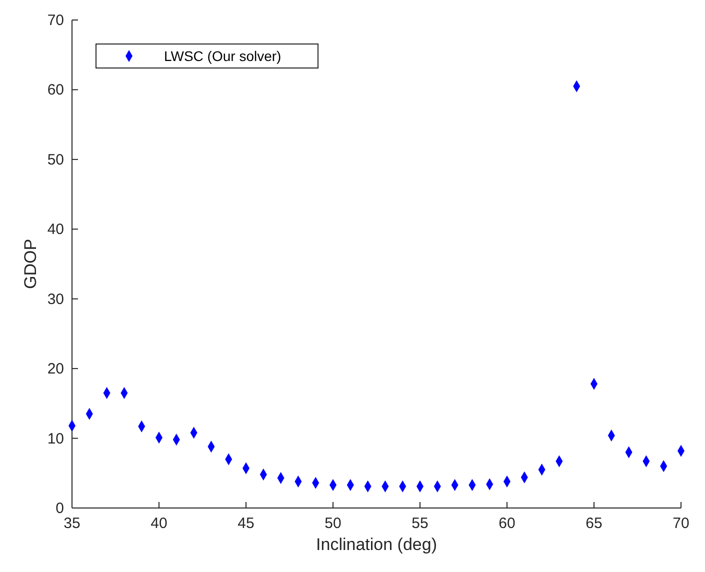  What do you see at coordinates (55, 90) in the screenshot?
I see `y-tick-label: 60` at bounding box center [55, 90].